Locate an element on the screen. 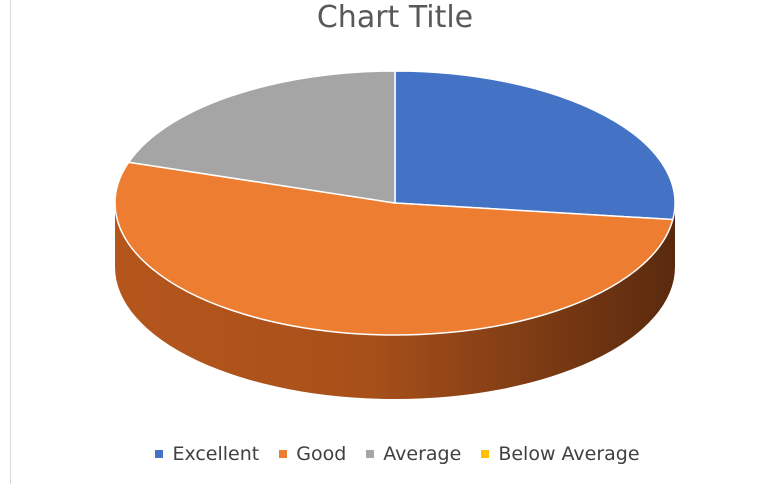 The width and height of the screenshot is (765, 484). legend-item-average: Average is located at coordinates (413, 454).